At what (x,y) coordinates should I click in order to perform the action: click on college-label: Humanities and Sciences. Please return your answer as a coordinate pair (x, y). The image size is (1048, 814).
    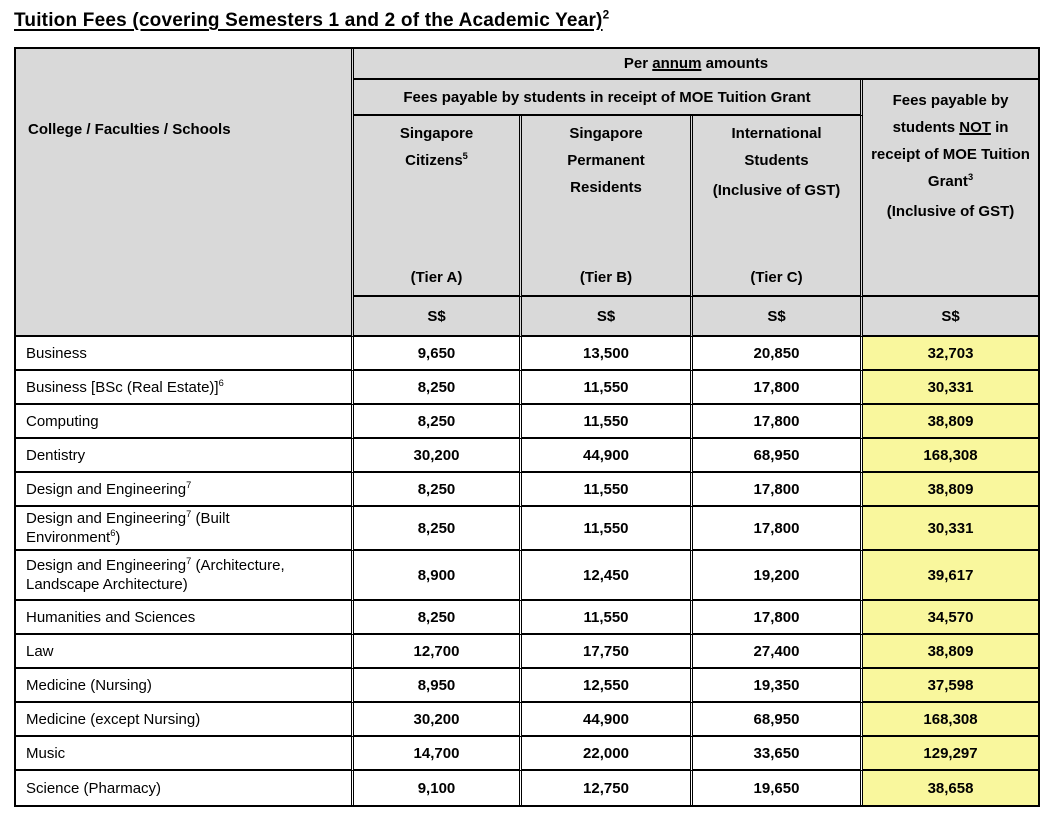
    Looking at the image, I should click on (185, 618).